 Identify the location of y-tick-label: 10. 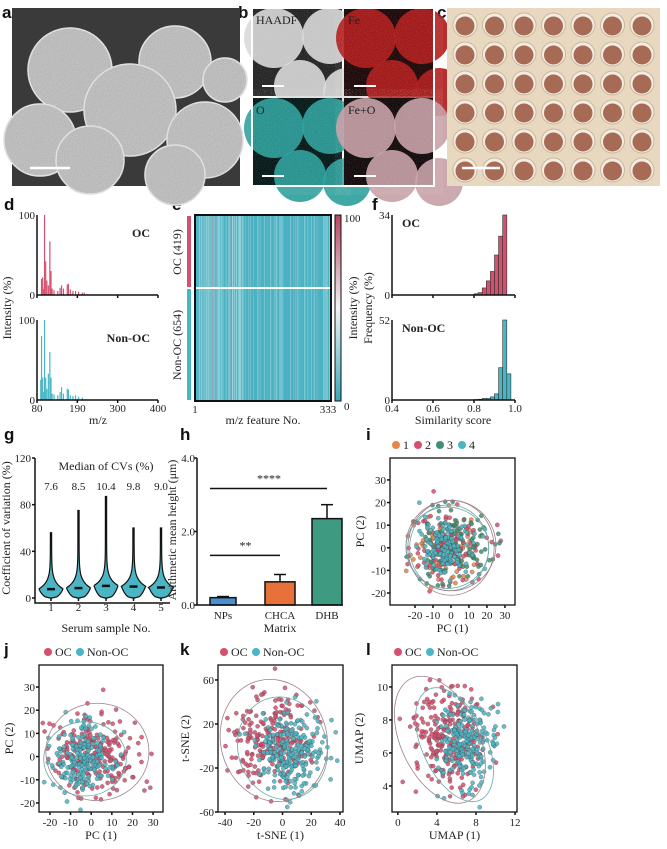
(30, 734).